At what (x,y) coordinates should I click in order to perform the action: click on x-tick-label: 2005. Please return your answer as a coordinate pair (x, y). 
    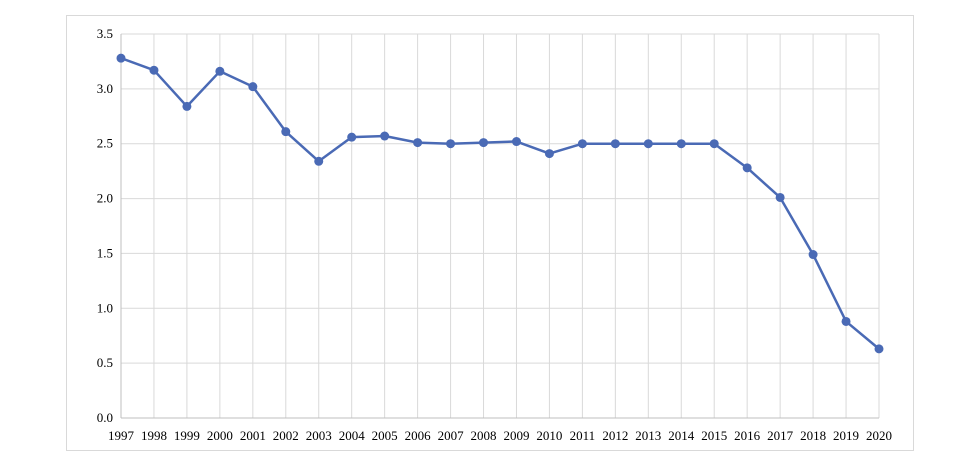
    Looking at the image, I should click on (385, 435).